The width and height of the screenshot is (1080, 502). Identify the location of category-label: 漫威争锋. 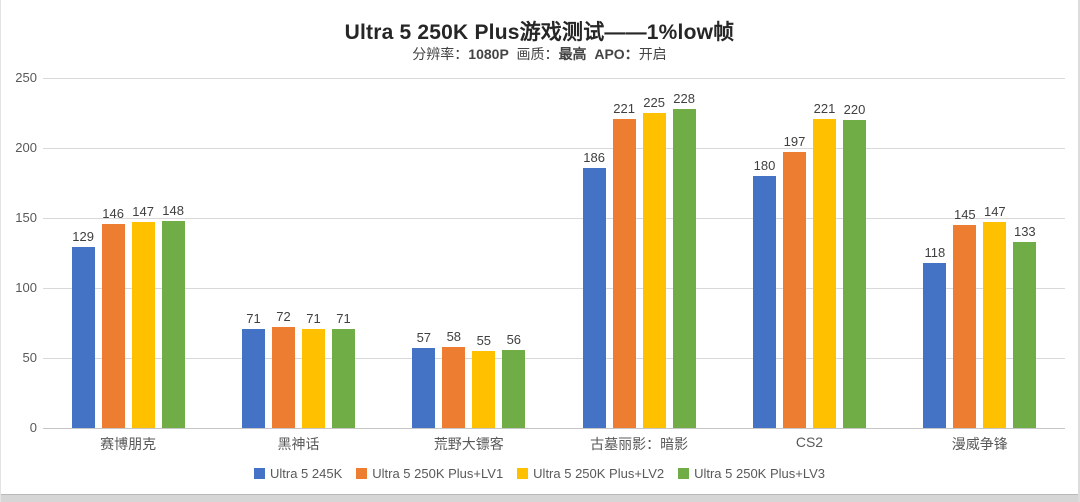
(979, 444).